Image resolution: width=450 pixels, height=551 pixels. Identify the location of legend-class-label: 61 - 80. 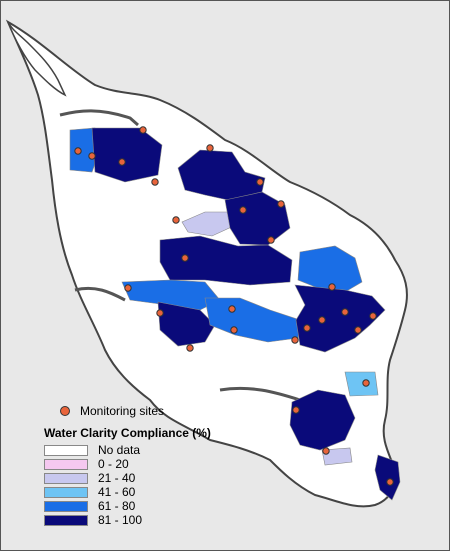
(117, 506).